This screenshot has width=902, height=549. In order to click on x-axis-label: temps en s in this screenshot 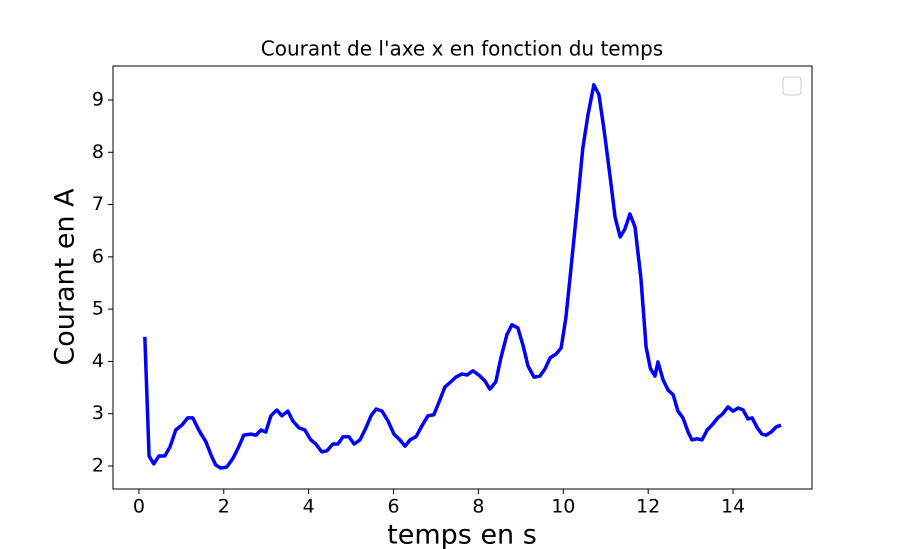, I will do `click(462, 534)`.